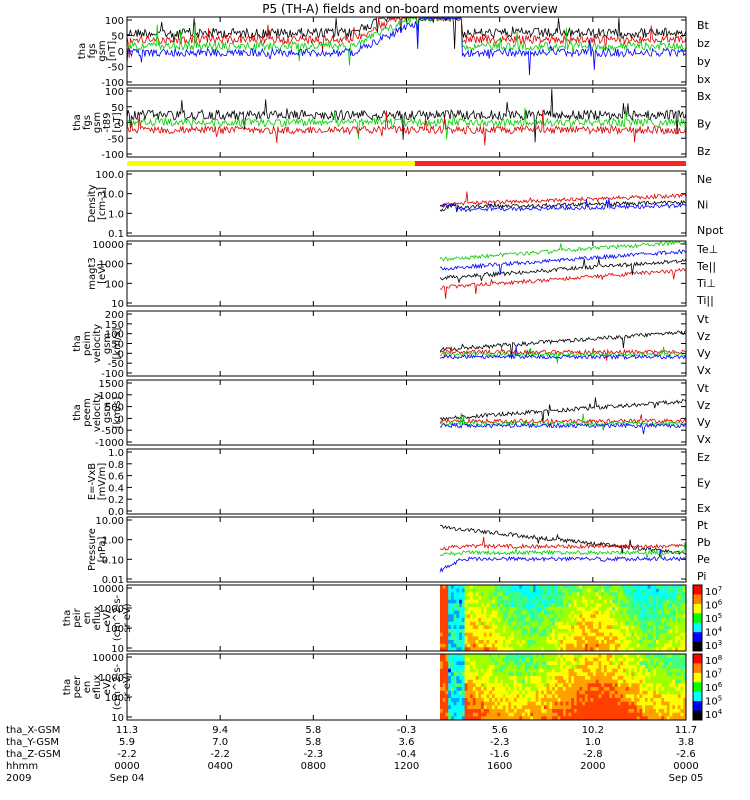 The image size is (750, 800). I want to click on colorbar-frame, so click(697, 618).